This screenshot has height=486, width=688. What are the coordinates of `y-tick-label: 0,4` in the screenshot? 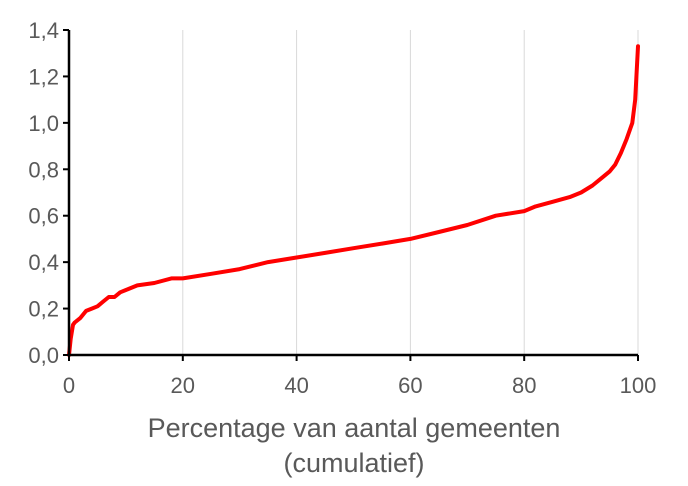 It's located at (43, 262).